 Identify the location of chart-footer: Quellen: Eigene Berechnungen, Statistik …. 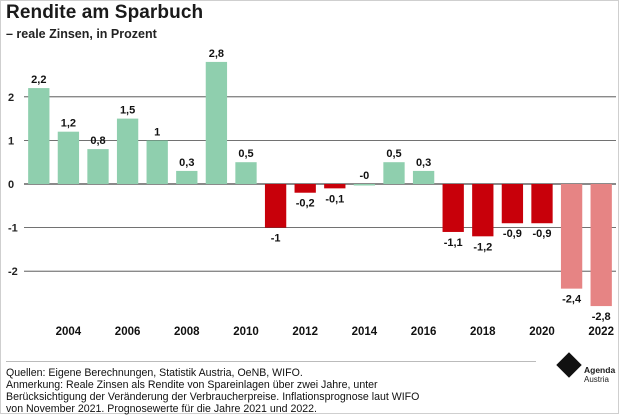
(241, 391).